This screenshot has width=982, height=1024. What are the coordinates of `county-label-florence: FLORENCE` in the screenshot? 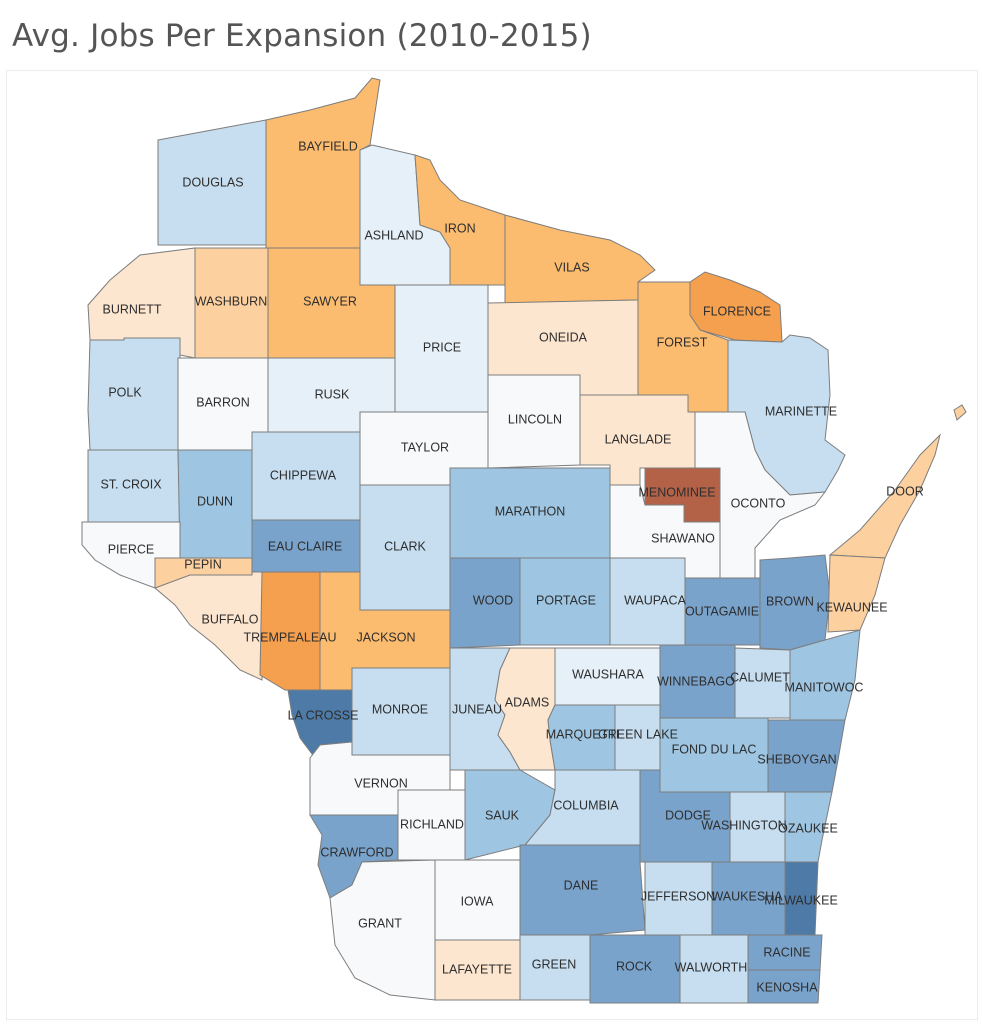 It's located at (737, 311).